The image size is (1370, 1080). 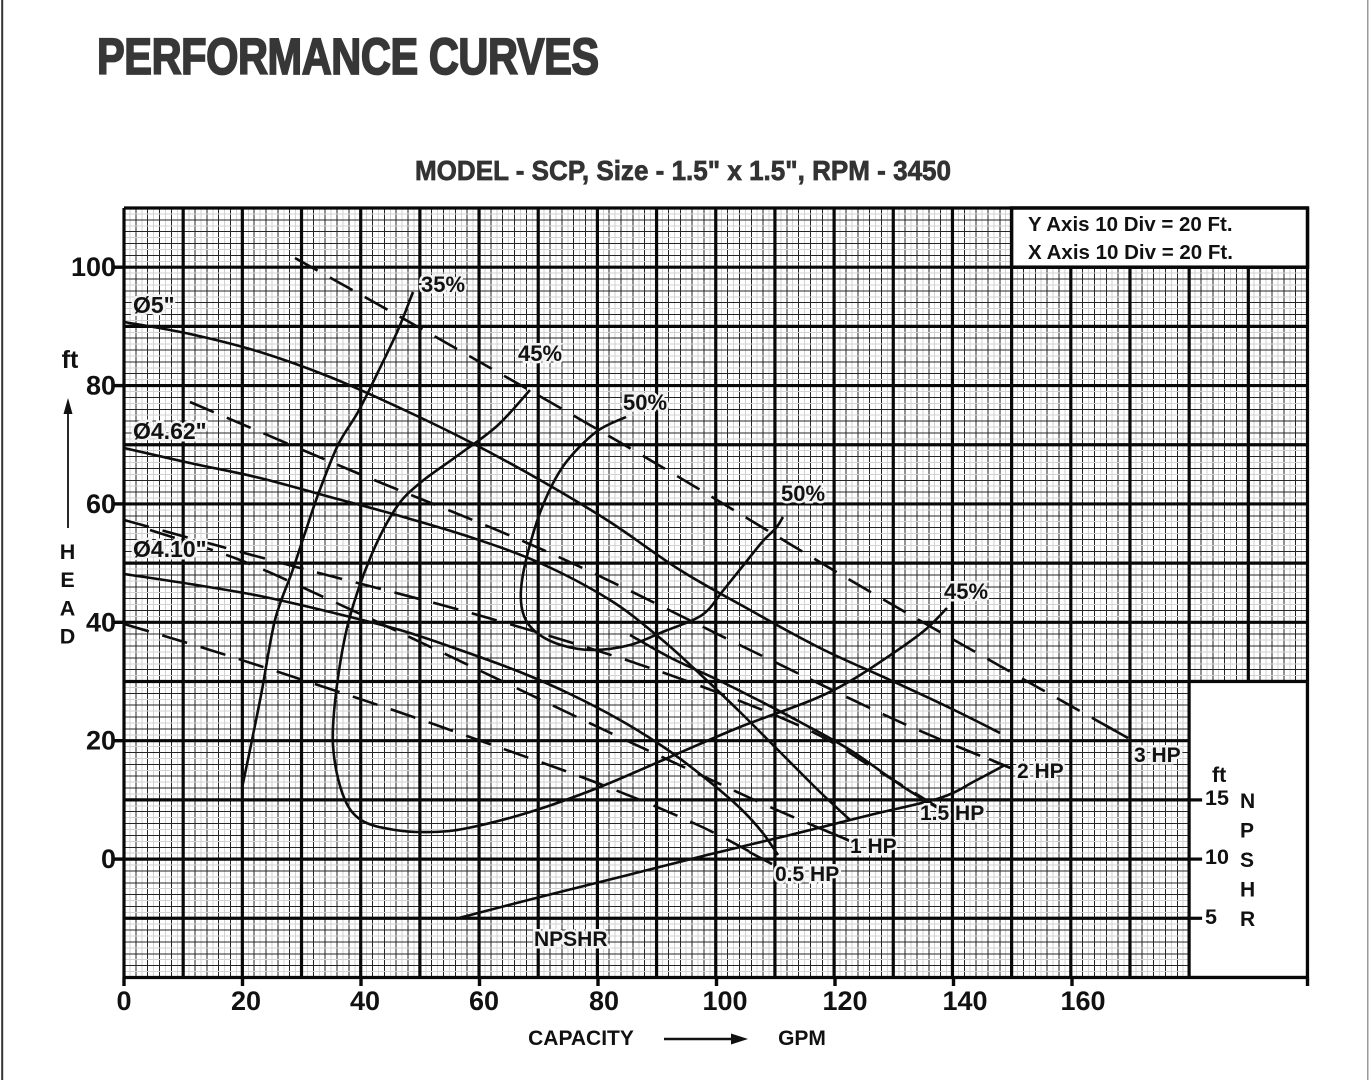 What do you see at coordinates (1247, 919) in the screenshot?
I see `svg-text: R` at bounding box center [1247, 919].